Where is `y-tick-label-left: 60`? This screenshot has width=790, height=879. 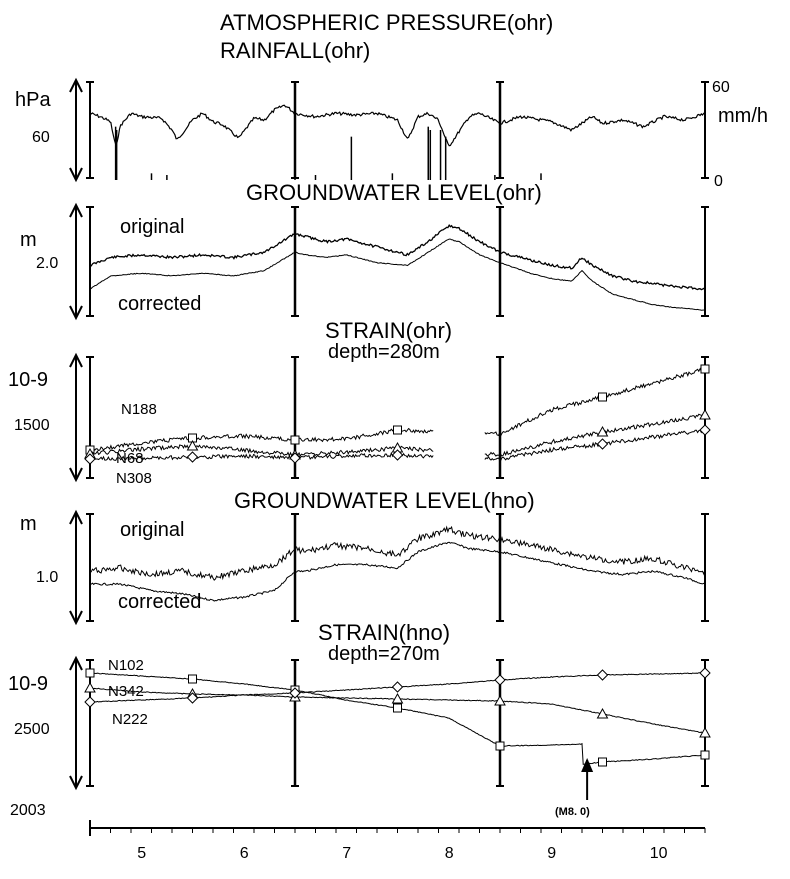
y-tick-label-left: 60 is located at coordinates (41, 137).